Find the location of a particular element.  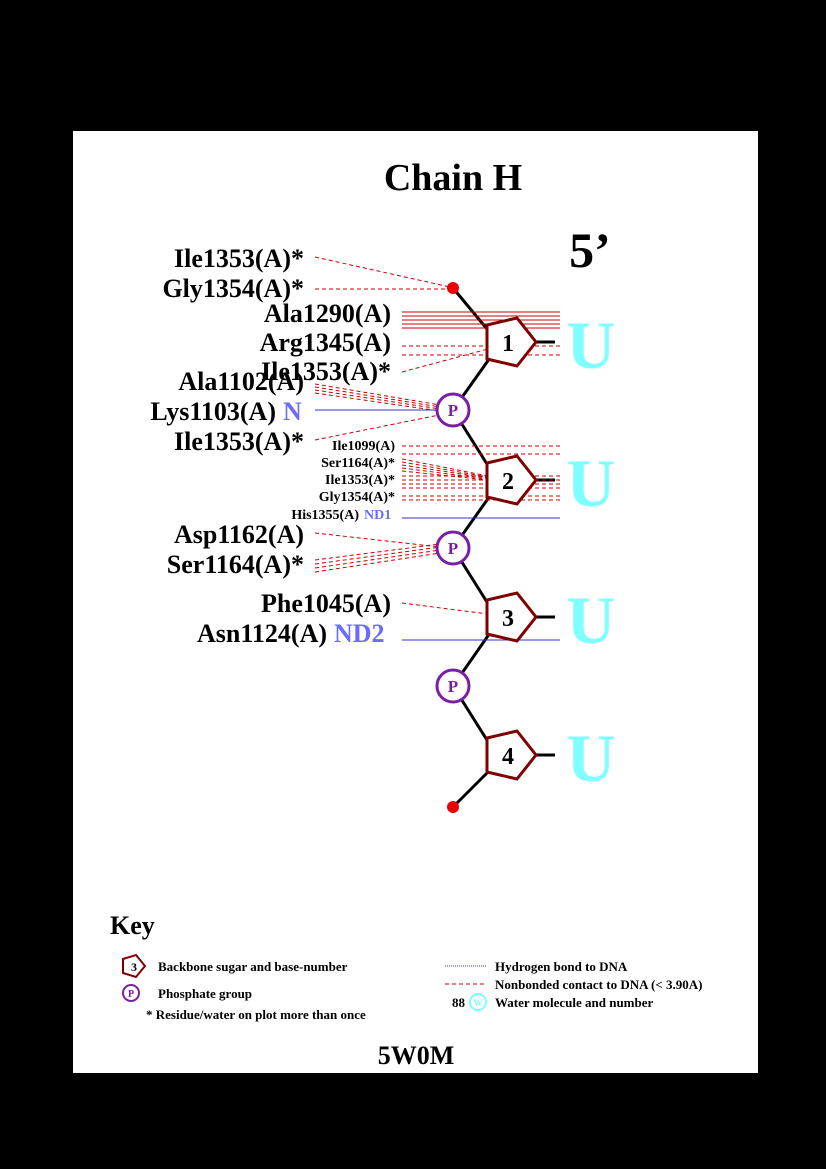

key-phosphate-sample: P is located at coordinates (131, 994).